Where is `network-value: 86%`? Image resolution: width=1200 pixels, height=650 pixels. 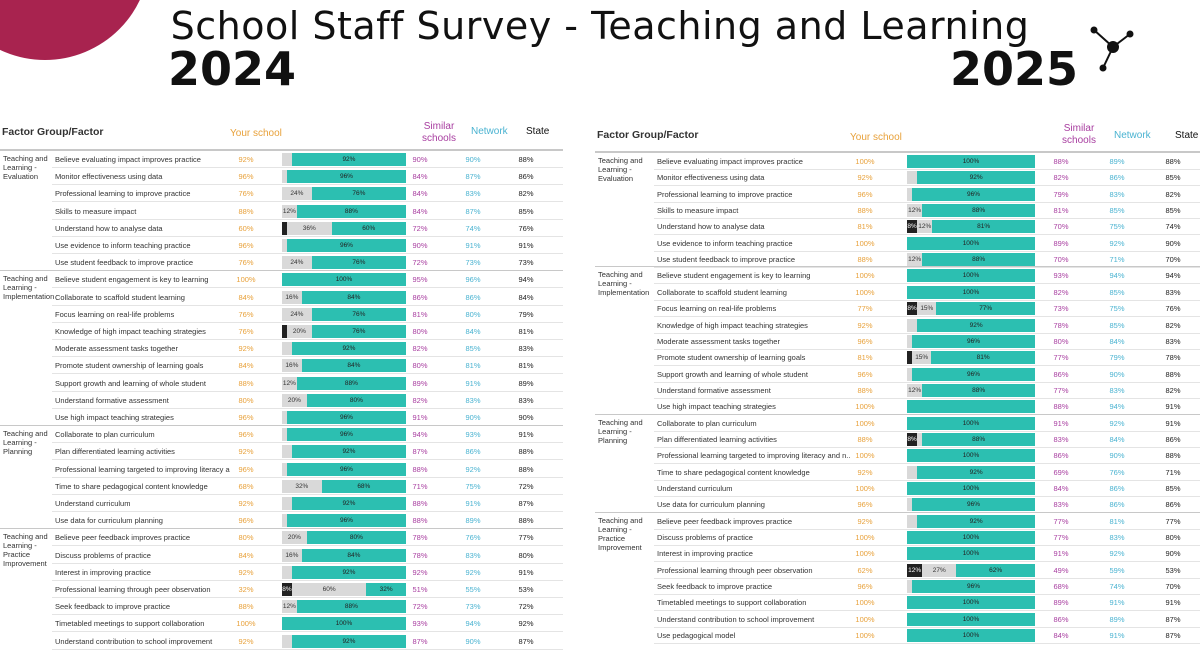 network-value: 86% is located at coordinates (473, 452).